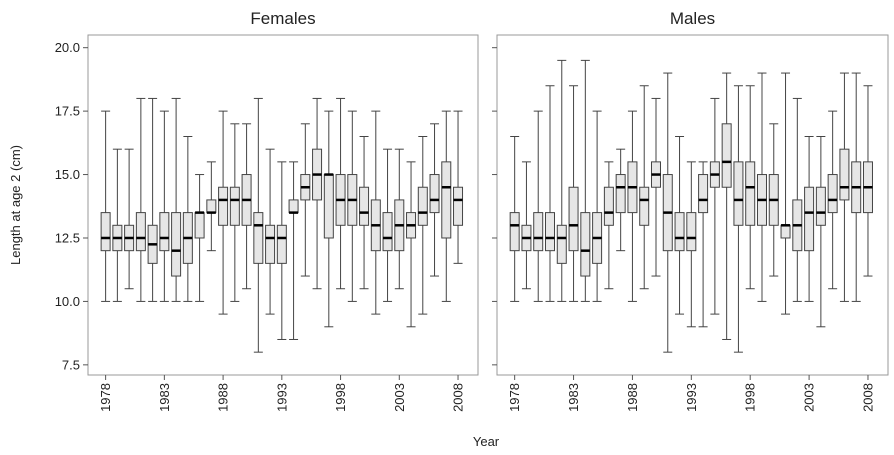 This screenshot has height=455, width=894. What do you see at coordinates (67, 237) in the screenshot?
I see `y-tick-label: 12.5` at bounding box center [67, 237].